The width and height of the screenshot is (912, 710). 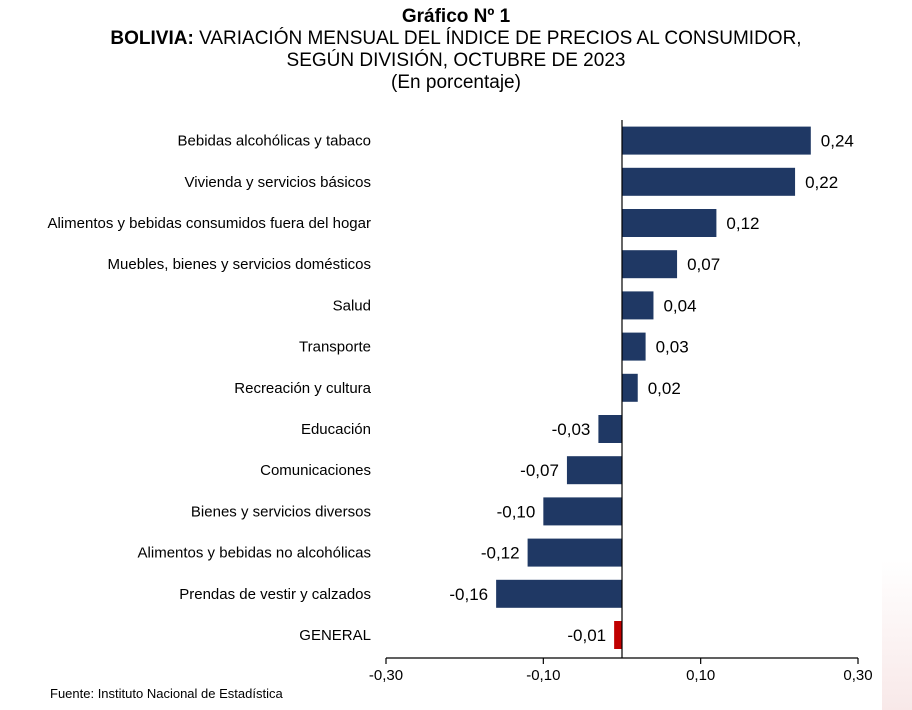 I want to click on category-label: Bebidas alcohólicas y tabaco, so click(x=274, y=141).